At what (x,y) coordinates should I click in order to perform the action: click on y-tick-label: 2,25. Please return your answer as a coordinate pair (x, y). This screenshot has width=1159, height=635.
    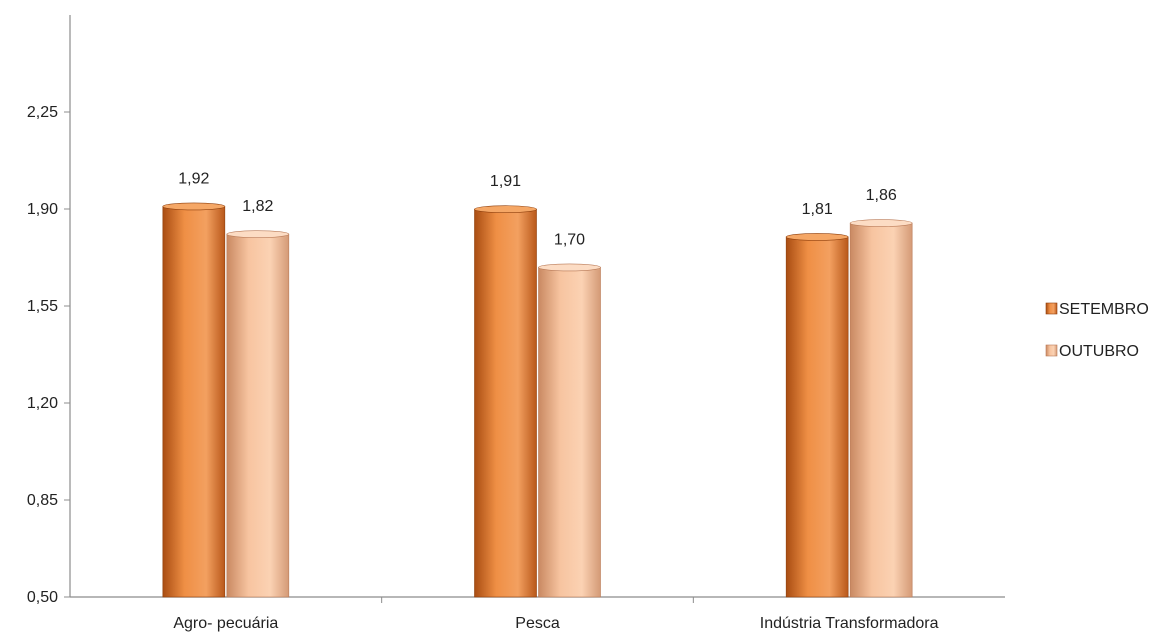
    Looking at the image, I should click on (42, 112).